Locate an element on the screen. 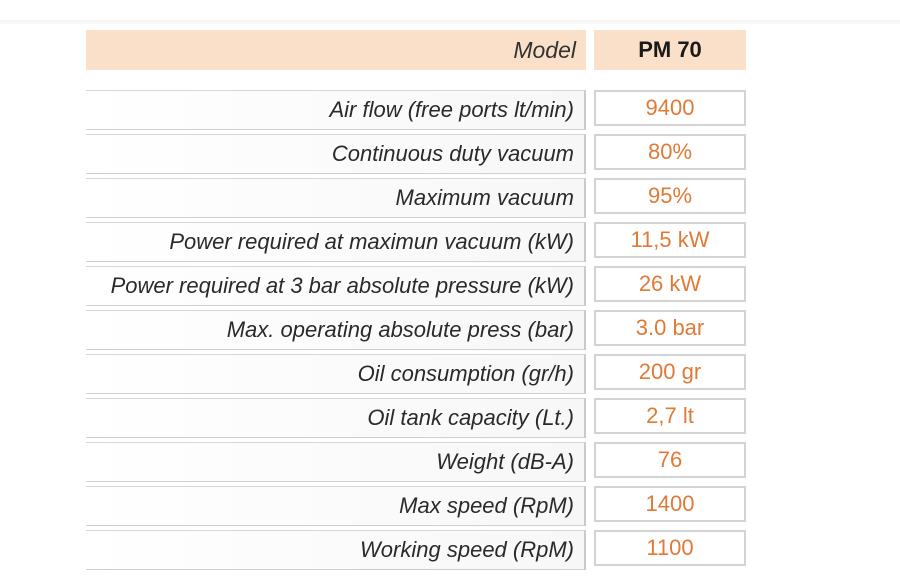 This screenshot has height=582, width=900. row-label: Maximum vacuum is located at coordinates (336, 198).